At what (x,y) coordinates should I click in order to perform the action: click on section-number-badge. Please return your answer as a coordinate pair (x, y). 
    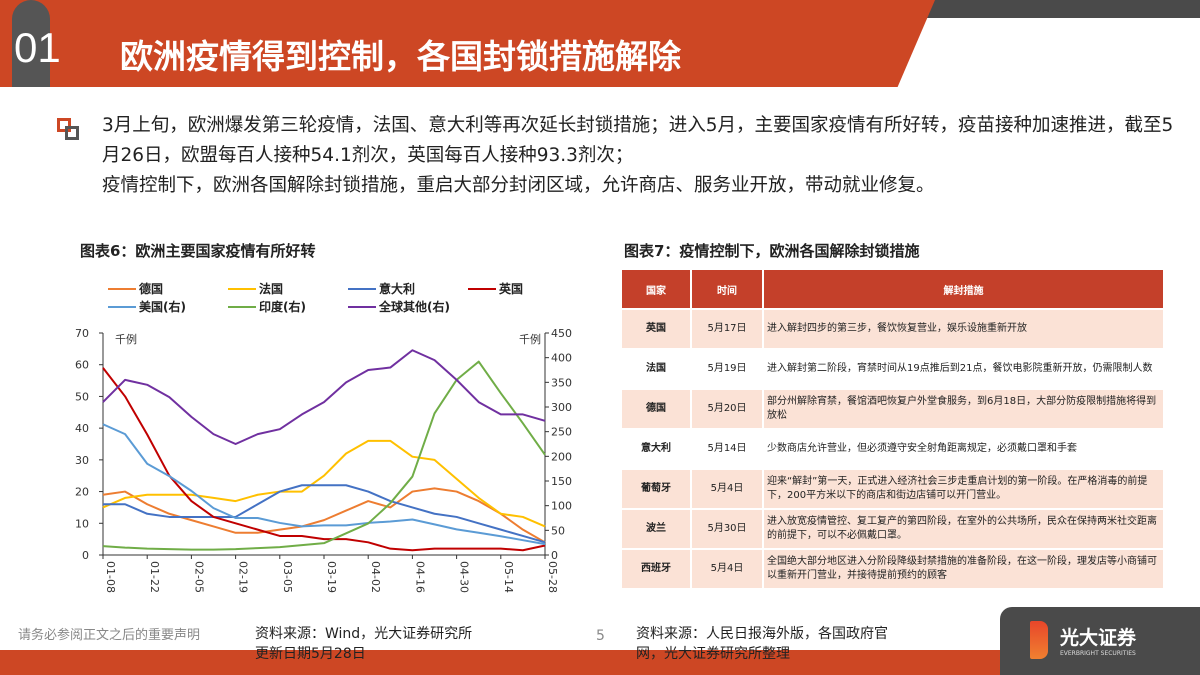
    Looking at the image, I should click on (31, 43).